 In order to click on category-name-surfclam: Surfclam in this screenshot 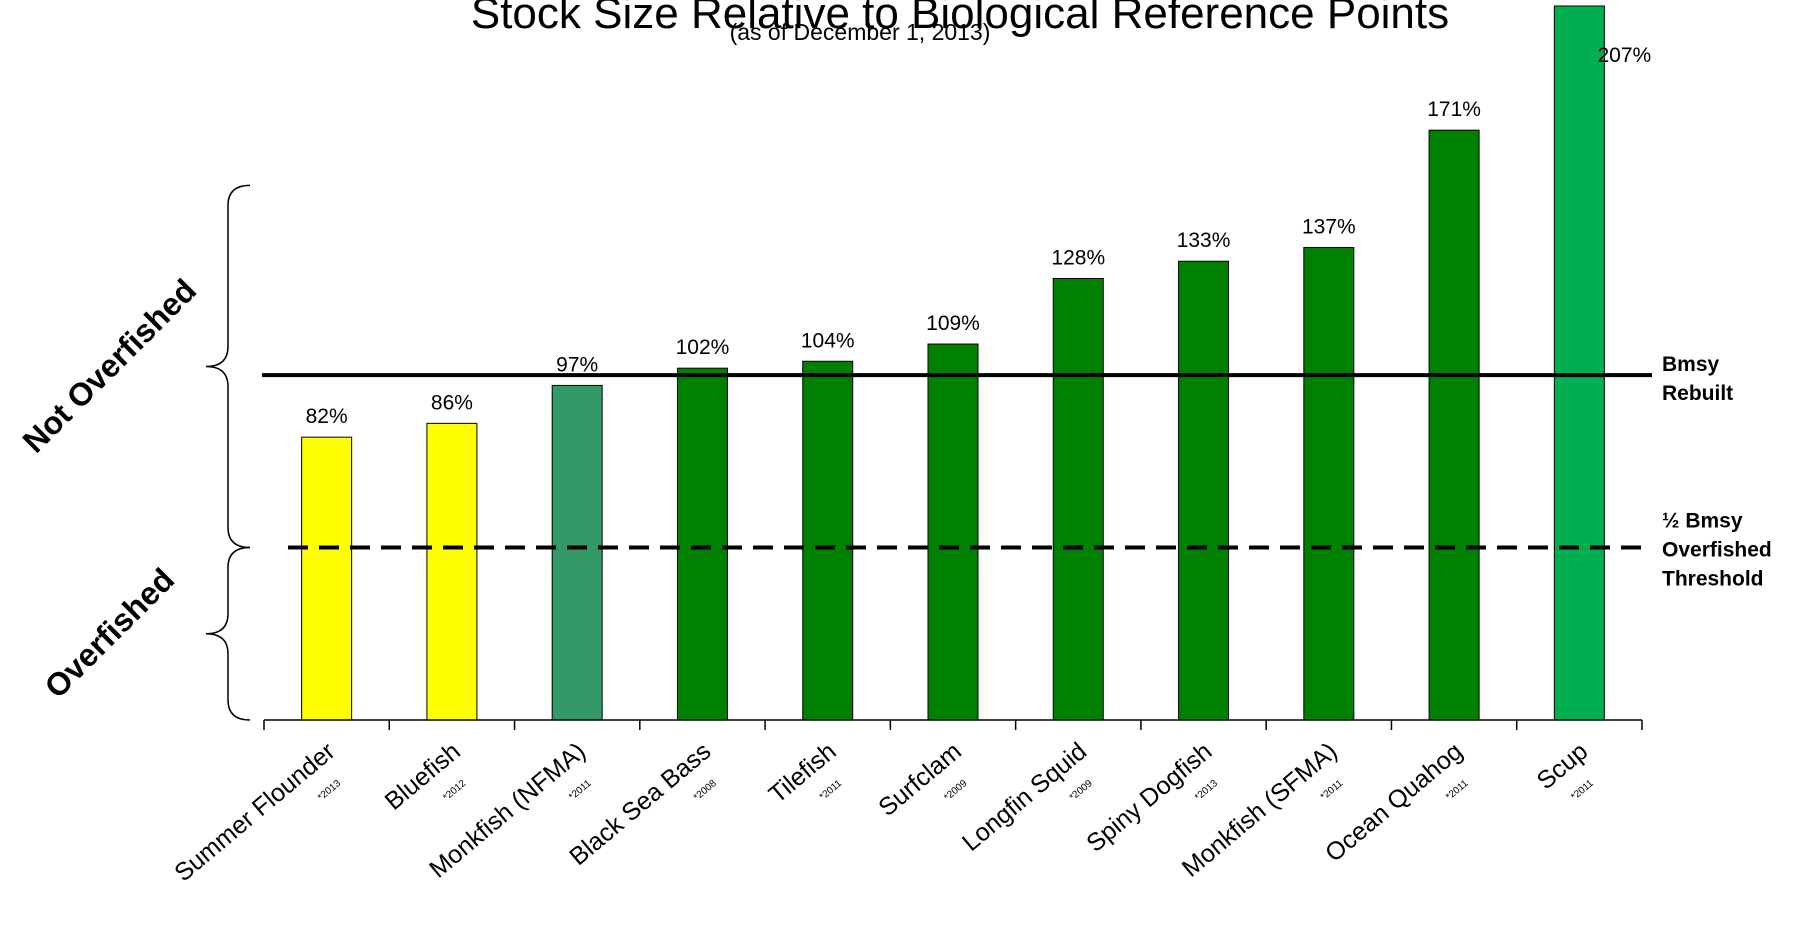, I will do `click(920, 779)`.